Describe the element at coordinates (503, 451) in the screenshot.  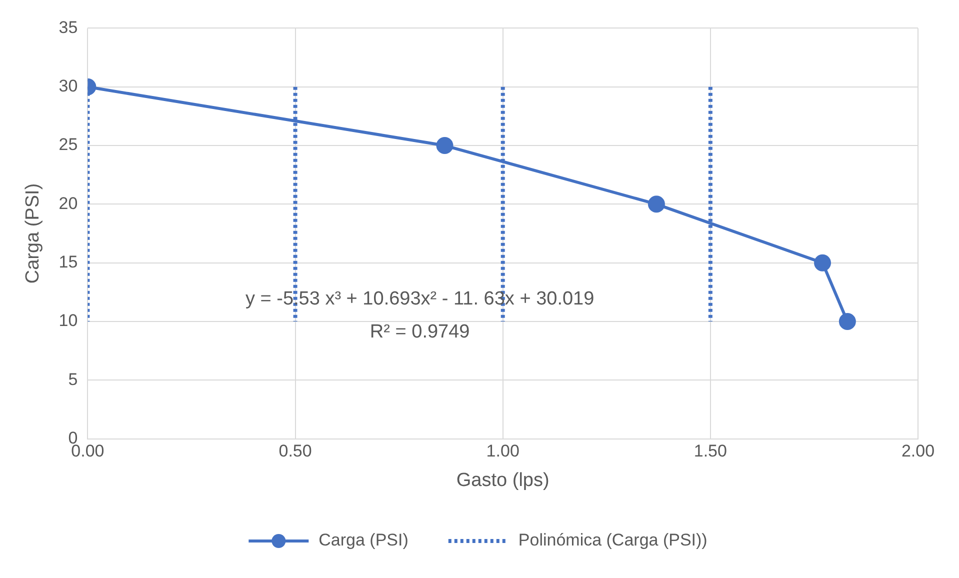
I see `x-tick-label: 1.00` at that location.